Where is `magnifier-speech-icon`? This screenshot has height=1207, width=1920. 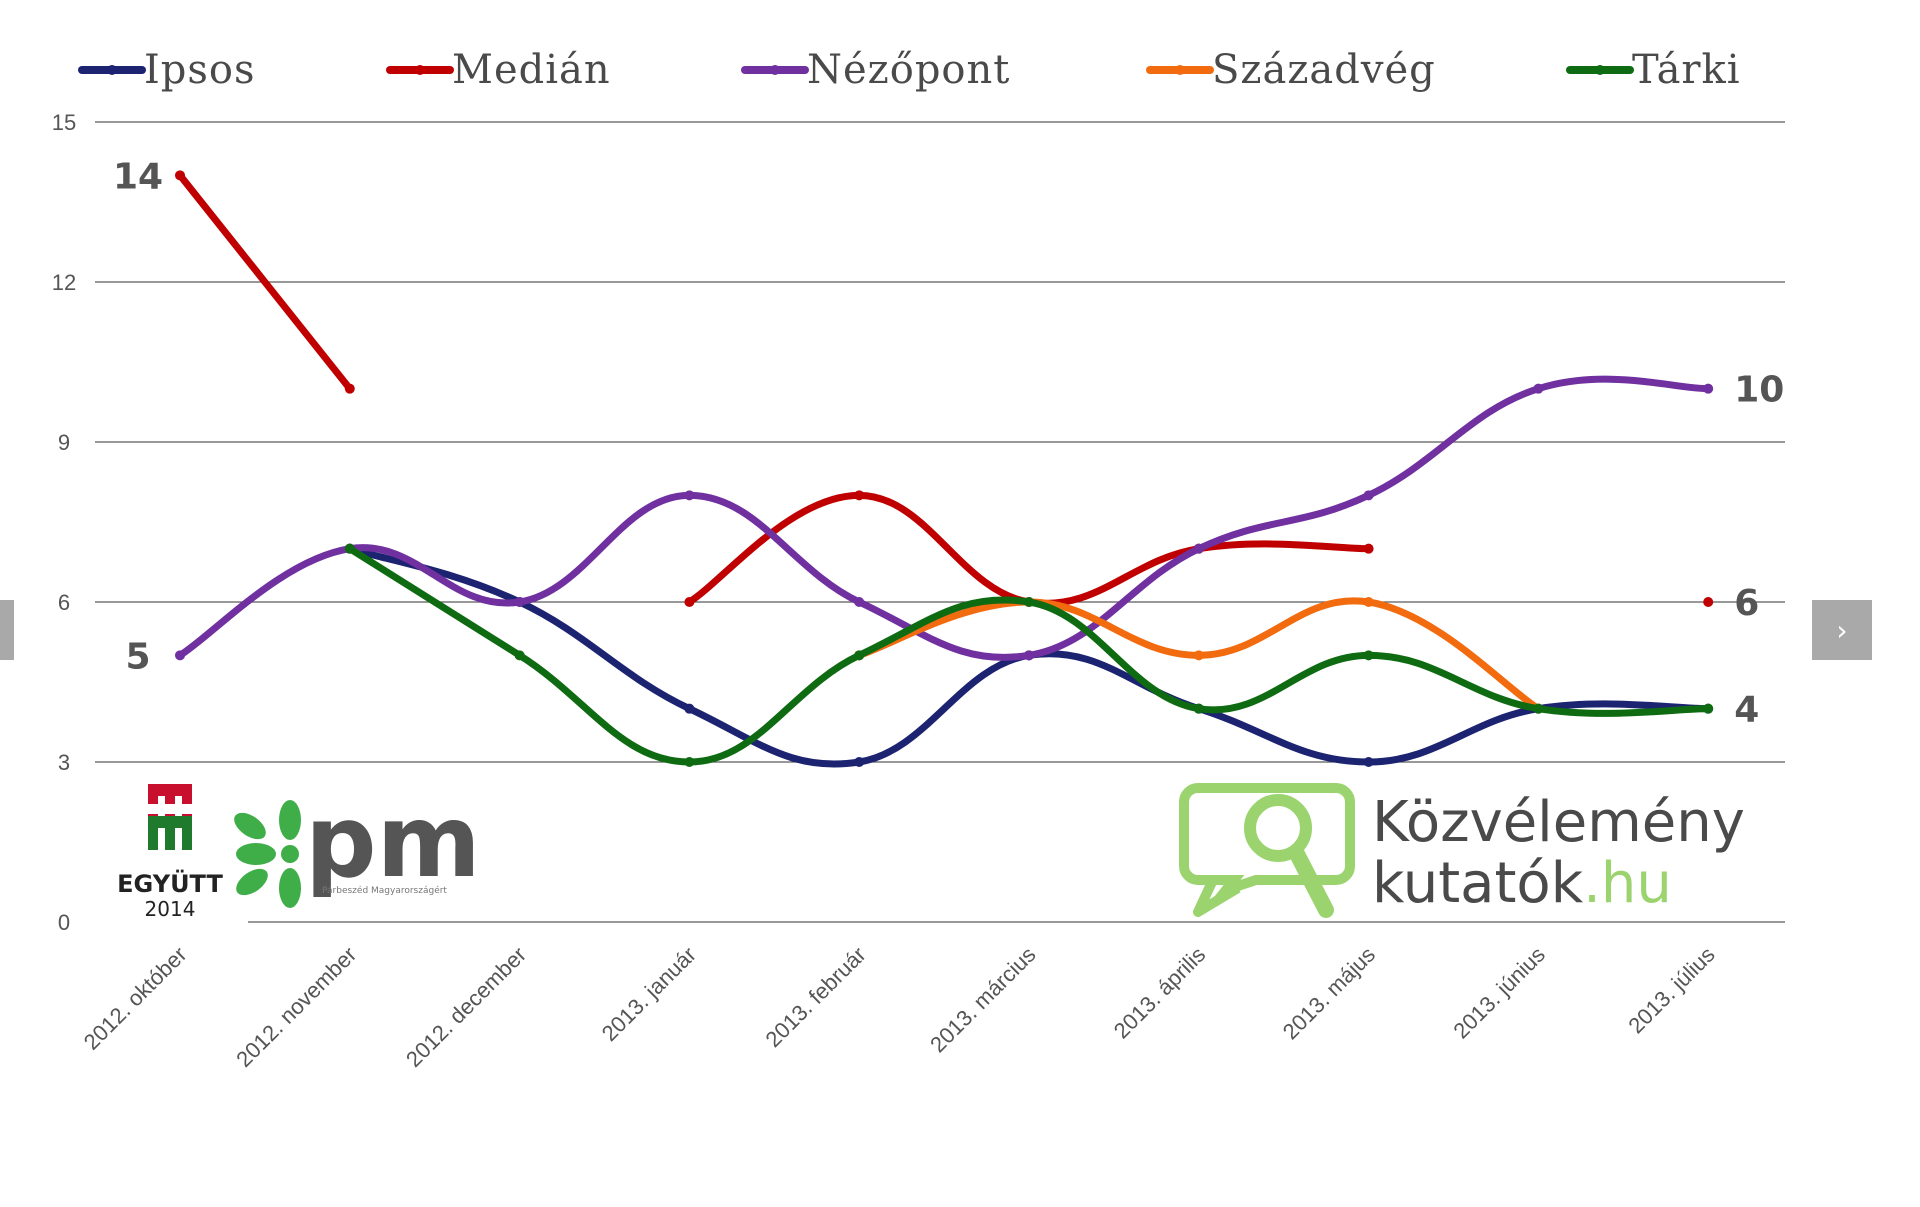
magnifier-speech-icon is located at coordinates (1267, 850).